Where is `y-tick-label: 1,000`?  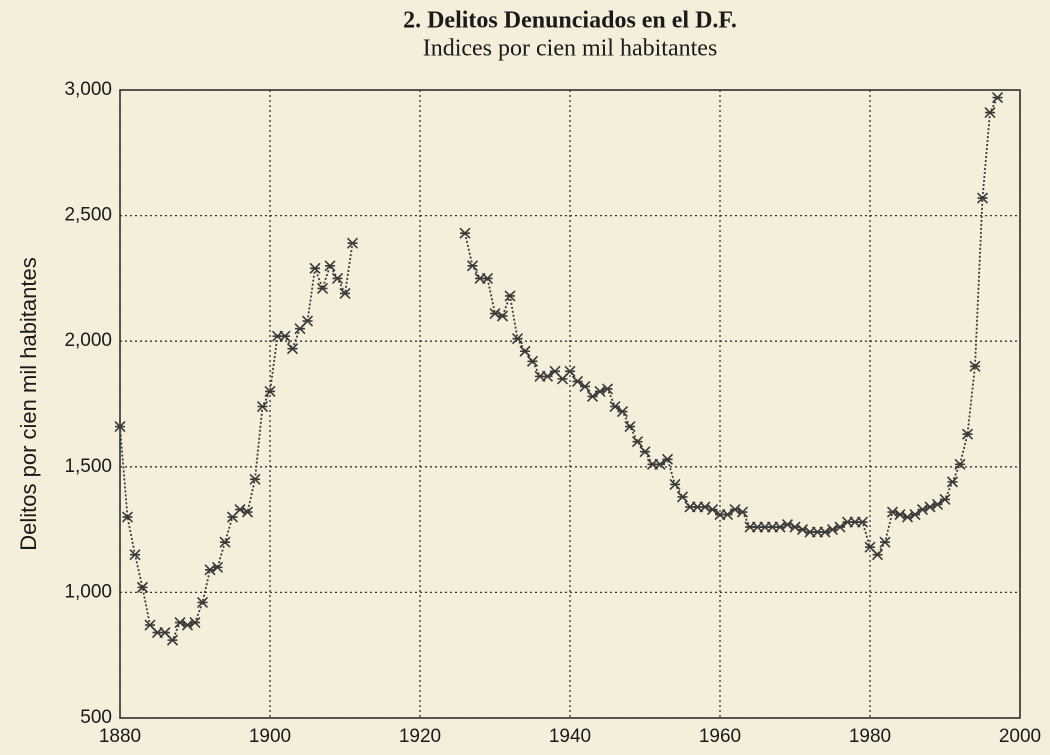
y-tick-label: 1,000 is located at coordinates (88, 591).